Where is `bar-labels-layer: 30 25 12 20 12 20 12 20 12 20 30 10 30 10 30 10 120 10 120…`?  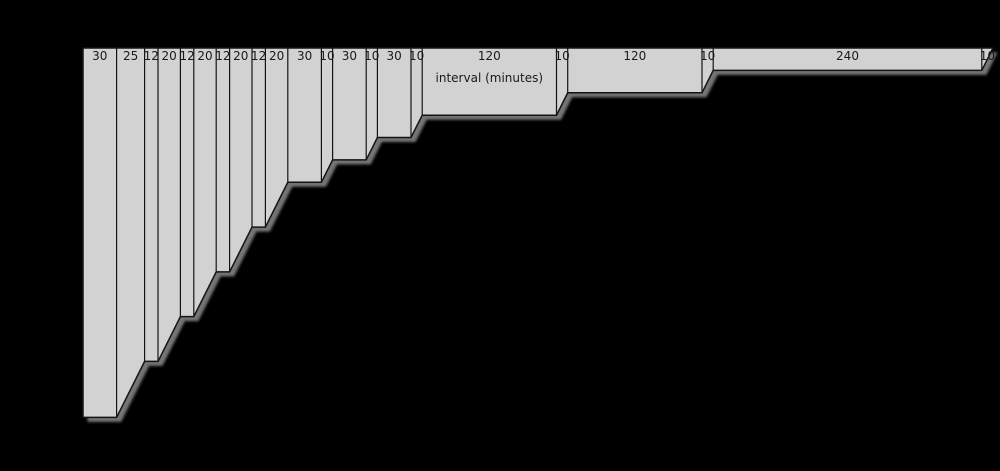 bar-labels-layer: 30 25 12 20 12 20 12 20 12 20 30 10 30 10 30 10 120 10 120… is located at coordinates (543, 67).